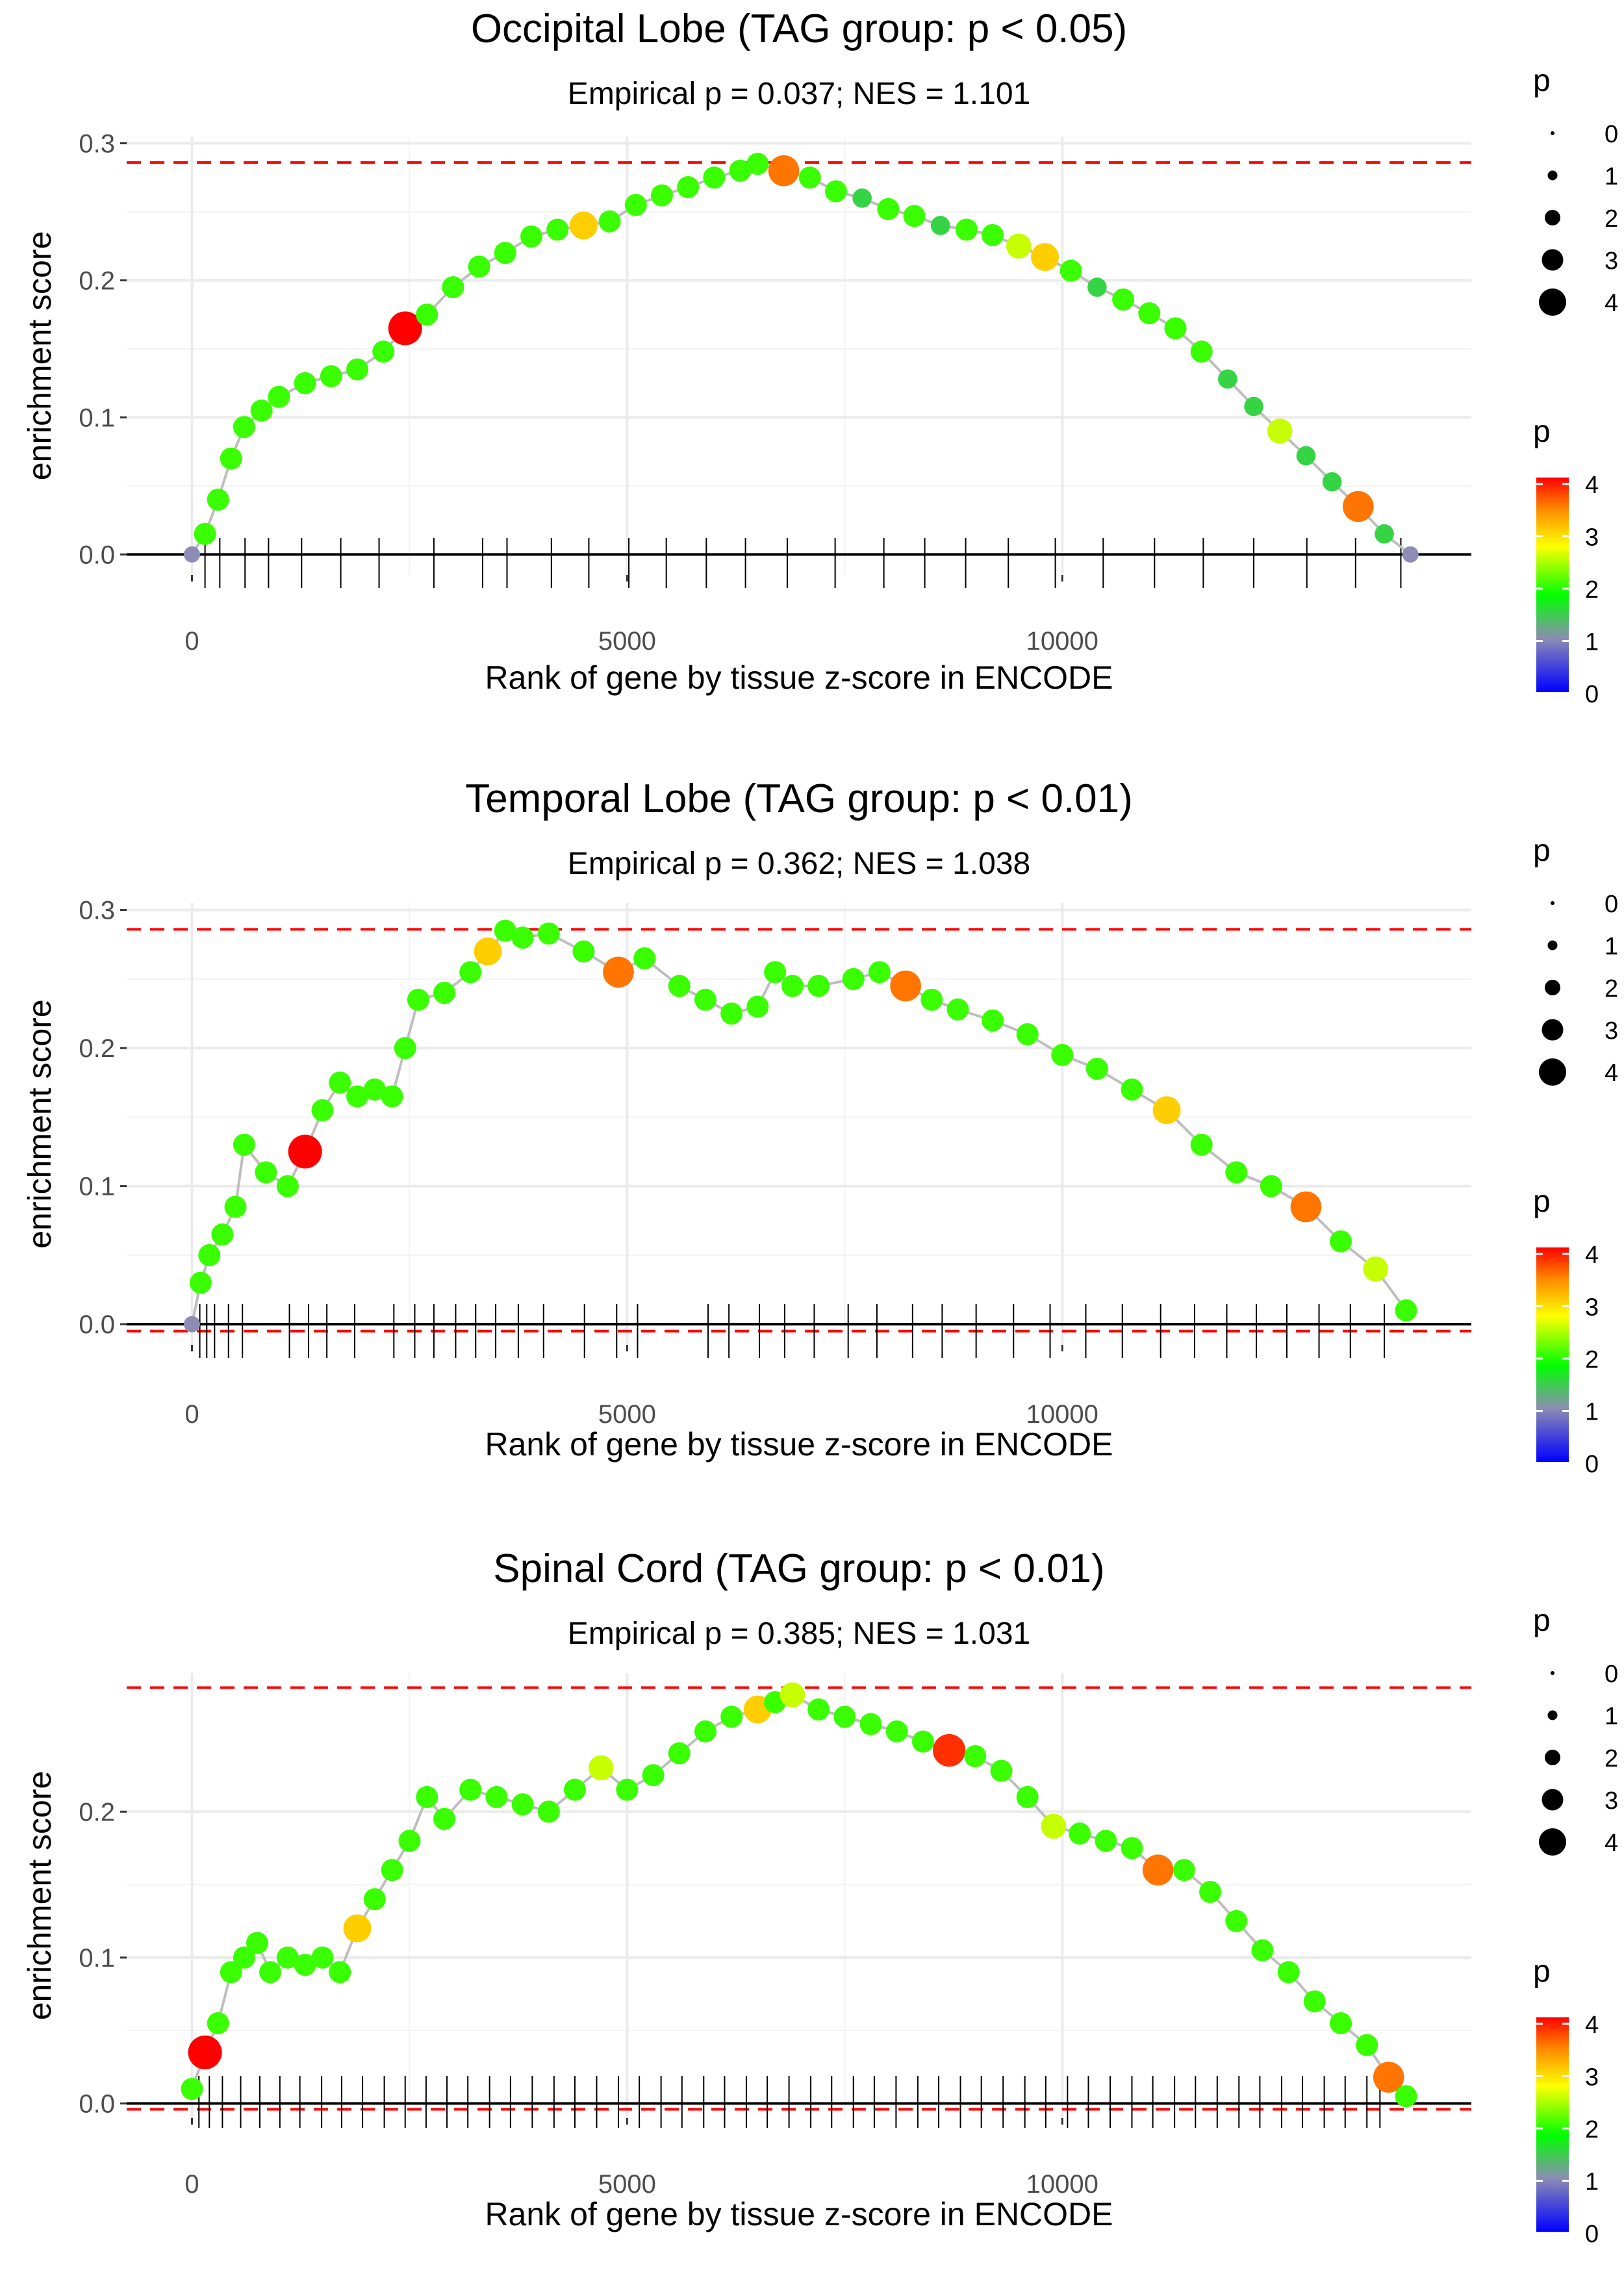 The image size is (1624, 2274). I want to click on chart-title: Spinal Cord (TAG group: p < 0.01), so click(798, 1568).